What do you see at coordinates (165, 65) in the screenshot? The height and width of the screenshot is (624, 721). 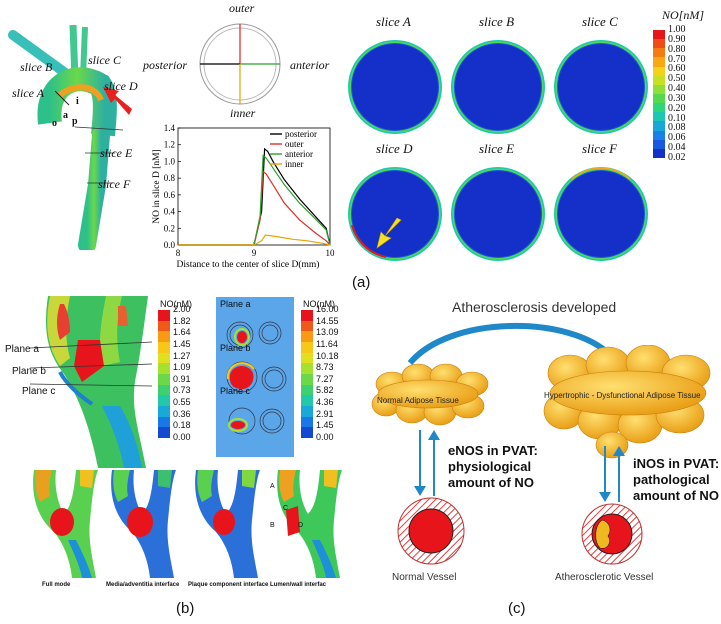 I see `compass-posterior-label: posterior` at bounding box center [165, 65].